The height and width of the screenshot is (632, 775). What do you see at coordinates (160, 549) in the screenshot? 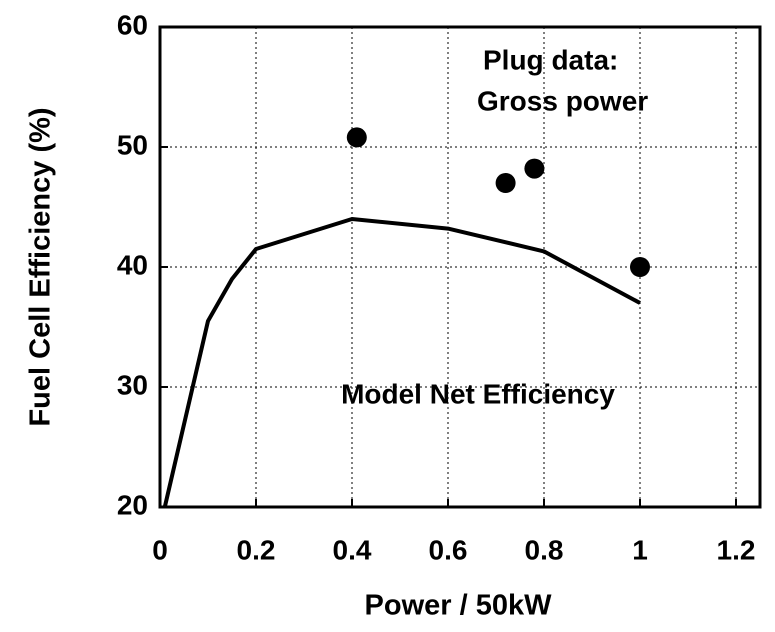
I see `x-tick-label: 0` at bounding box center [160, 549].